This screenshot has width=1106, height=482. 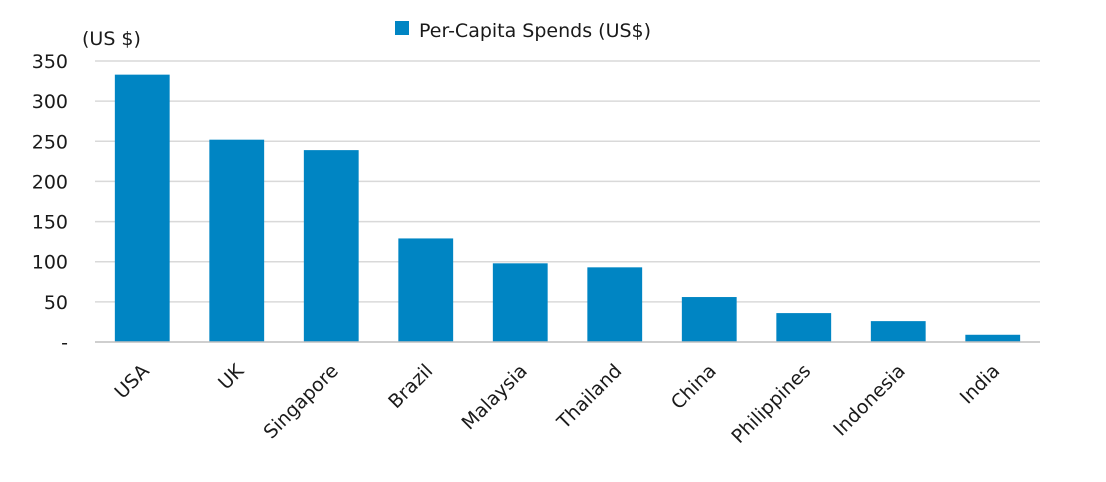 What do you see at coordinates (56, 303) in the screenshot?
I see `y-tick-label: 50` at bounding box center [56, 303].